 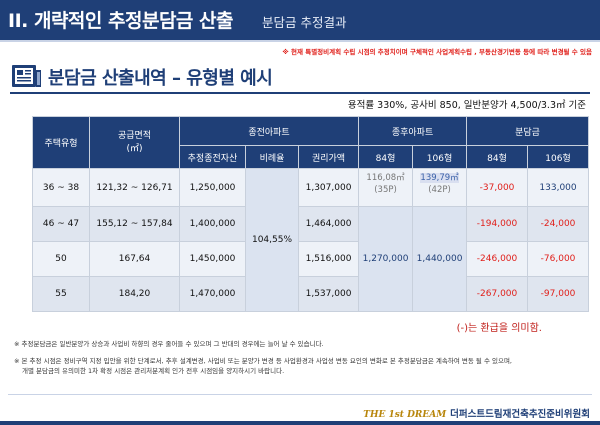 What do you see at coordinates (328, 187) in the screenshot?
I see `cell-rights: 1,307,000` at bounding box center [328, 187].